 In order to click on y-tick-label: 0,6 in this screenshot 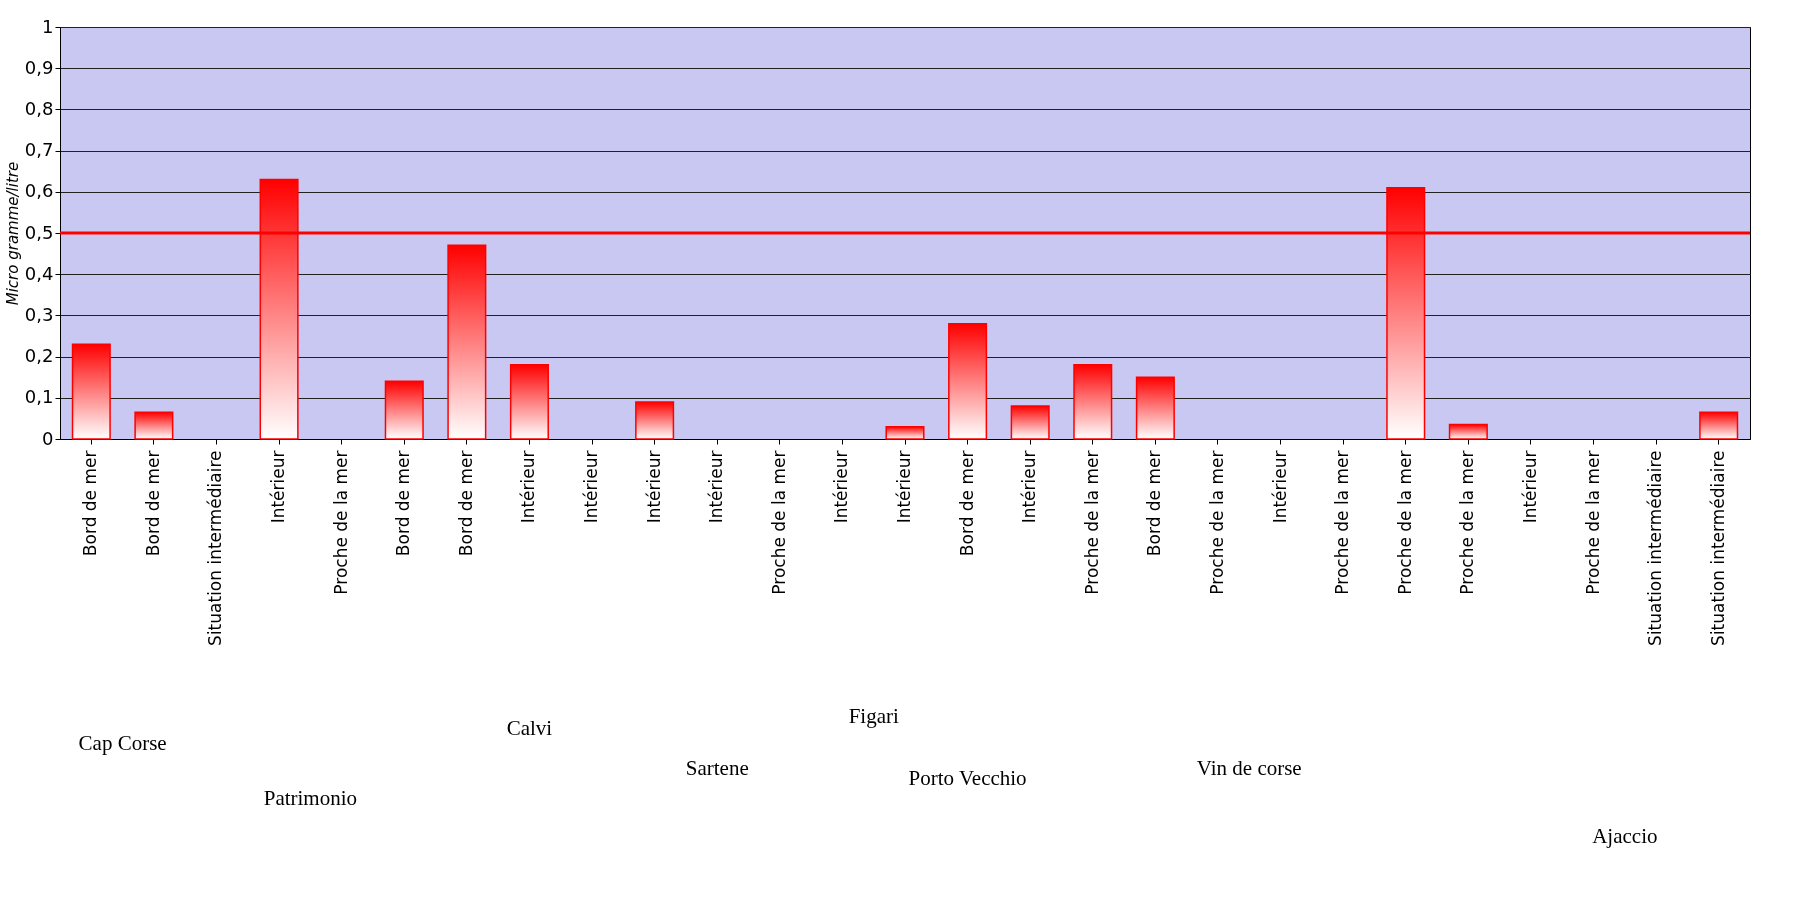, I will do `click(39, 191)`.